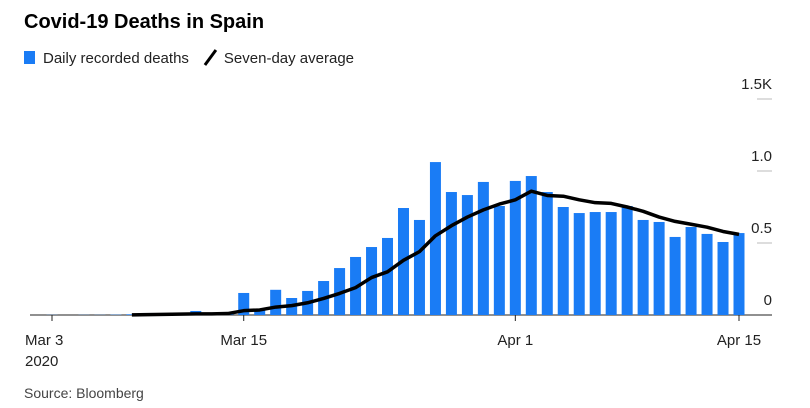 The height and width of the screenshot is (408, 810). What do you see at coordinates (515, 340) in the screenshot?
I see `x-tick-label: Apr 1` at bounding box center [515, 340].